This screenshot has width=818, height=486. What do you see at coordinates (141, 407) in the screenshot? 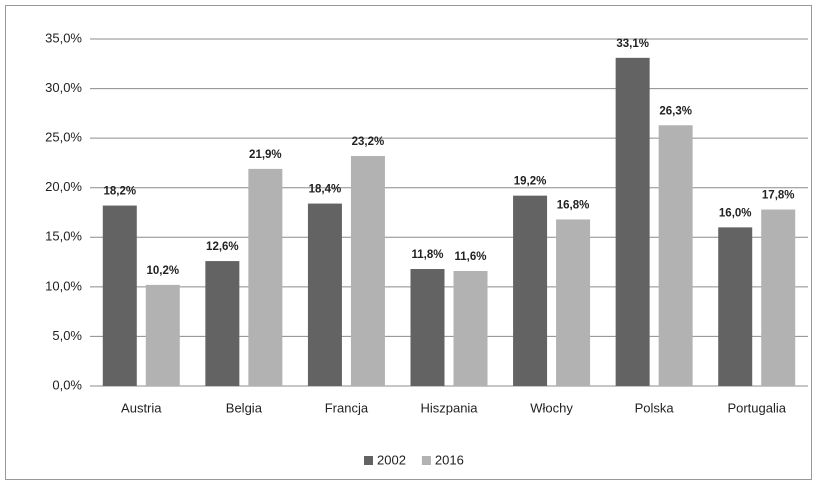
I see `x-tick-label: Austria` at bounding box center [141, 407].